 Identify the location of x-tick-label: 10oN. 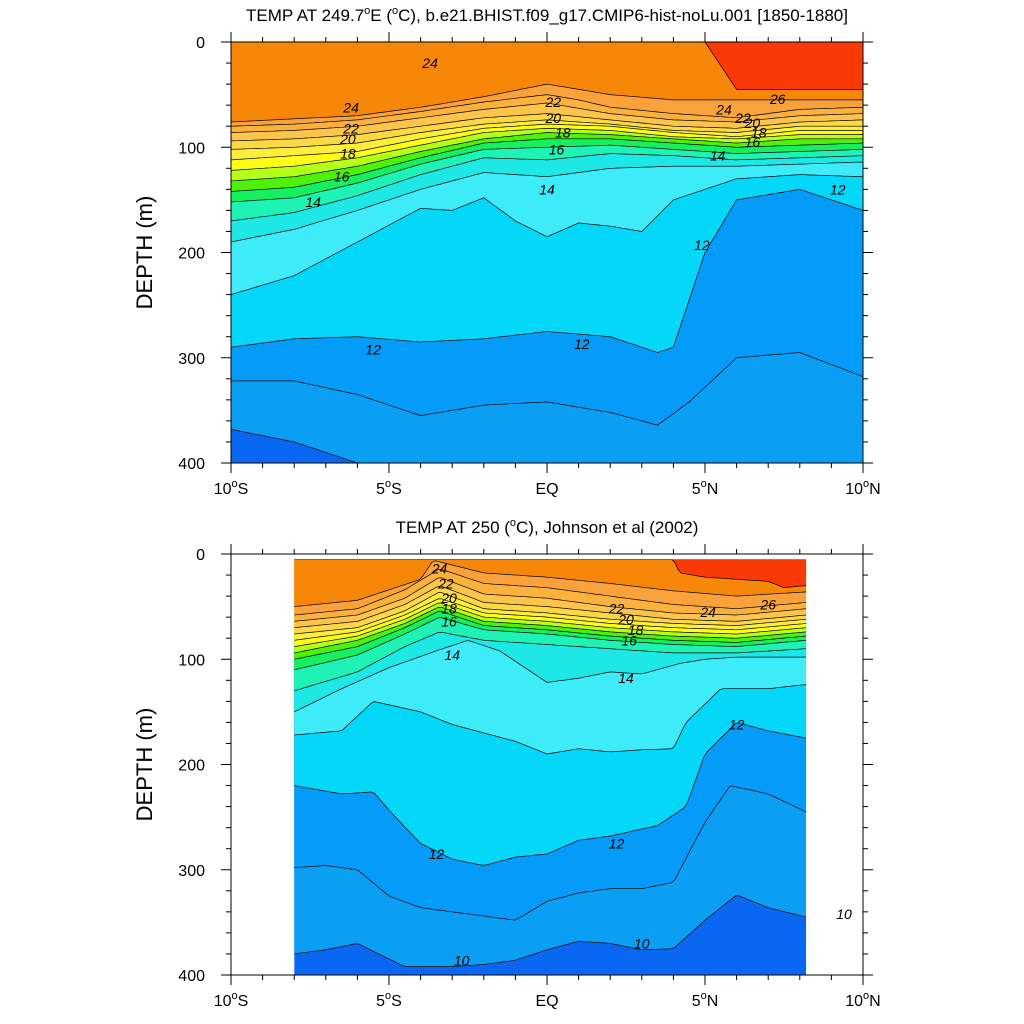
(862, 1000).